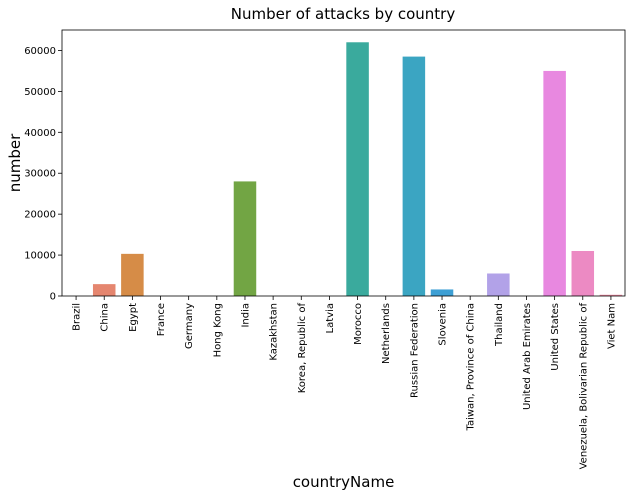 The image size is (629, 497). Describe the element at coordinates (386, 333) in the screenshot. I see `x-tick-label-netherlands: Netherlands` at that location.